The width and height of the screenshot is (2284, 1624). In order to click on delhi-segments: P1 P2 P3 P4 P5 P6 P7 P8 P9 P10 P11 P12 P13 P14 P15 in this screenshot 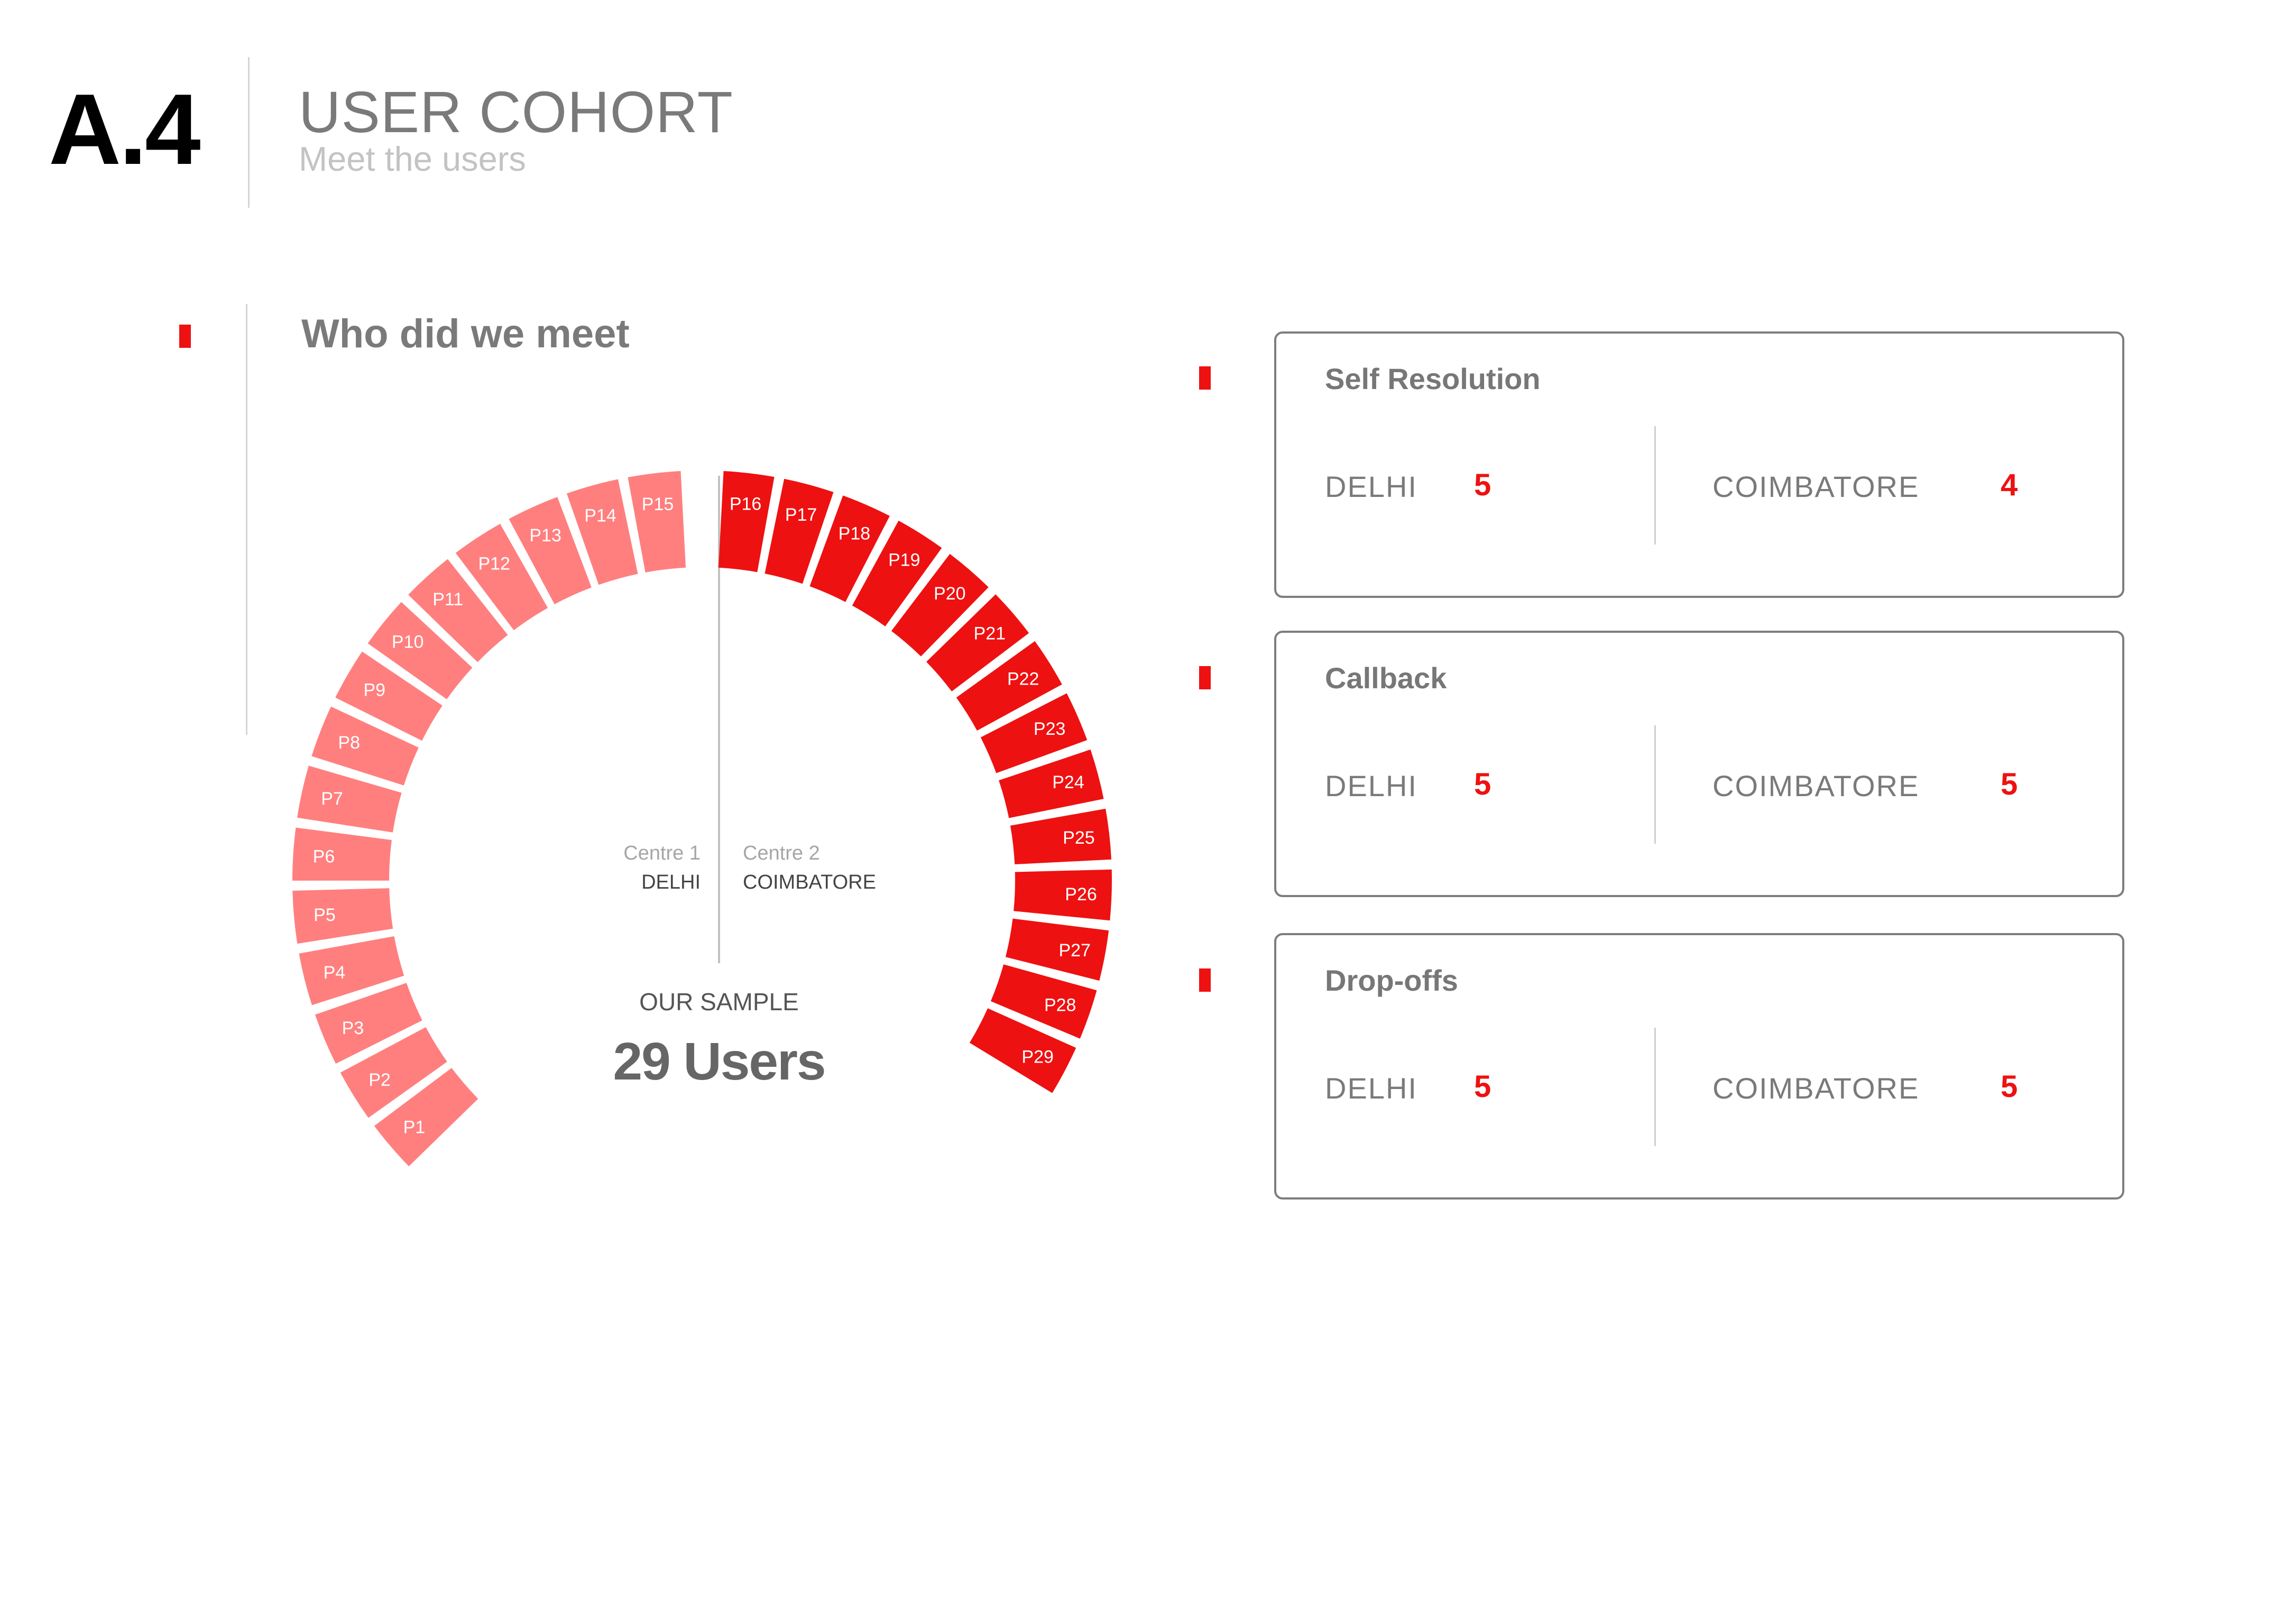, I will do `click(489, 819)`.